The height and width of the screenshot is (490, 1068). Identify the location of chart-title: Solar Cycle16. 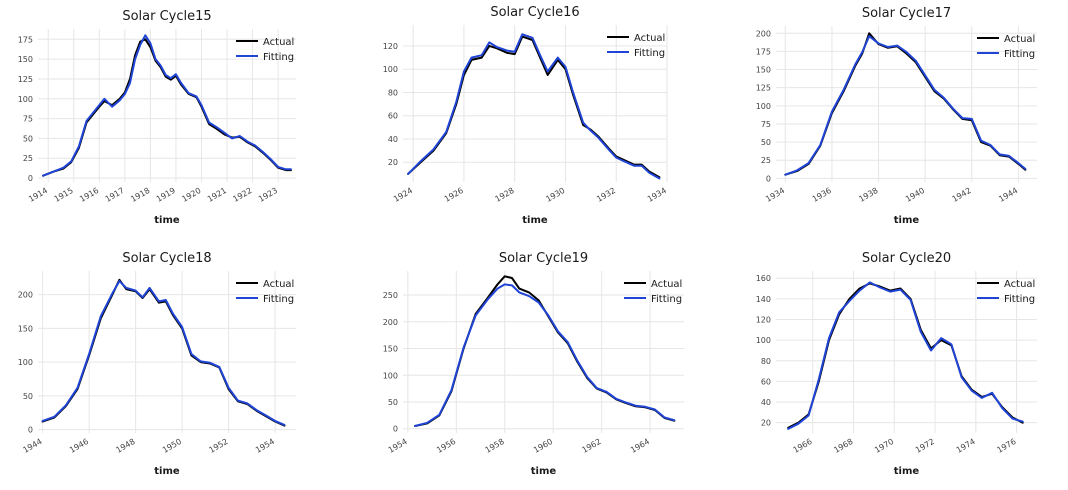
(534, 12).